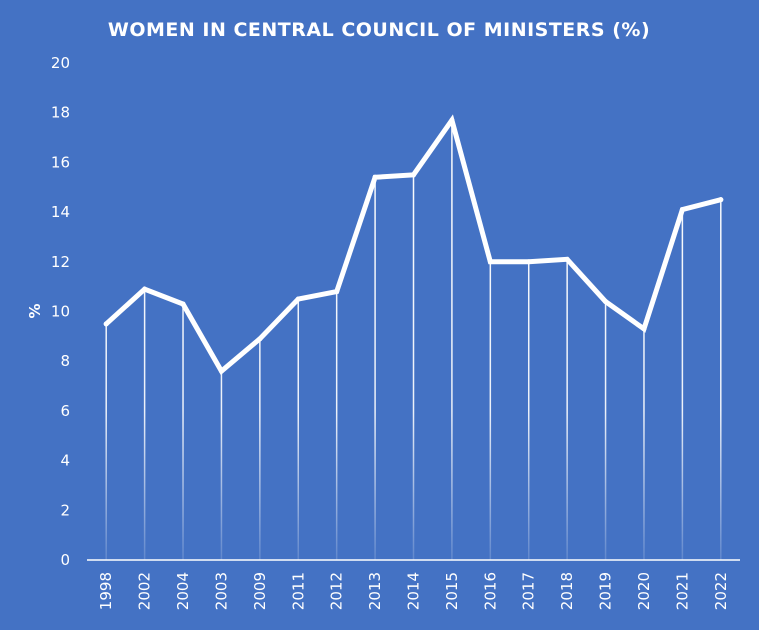  I want to click on y-tick-label: 4, so click(65, 461).